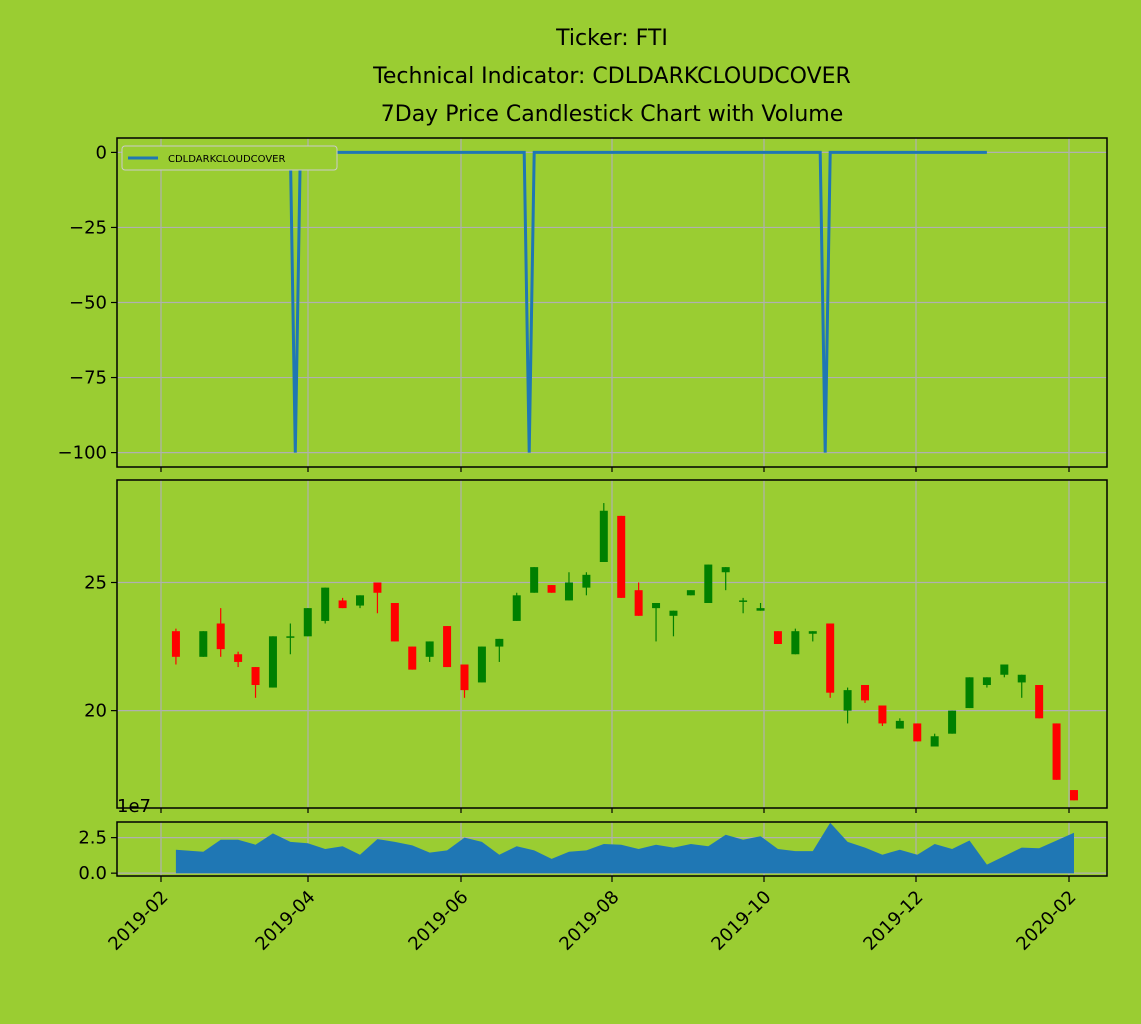  I want to click on y-tick-label: −100, so click(82, 453).